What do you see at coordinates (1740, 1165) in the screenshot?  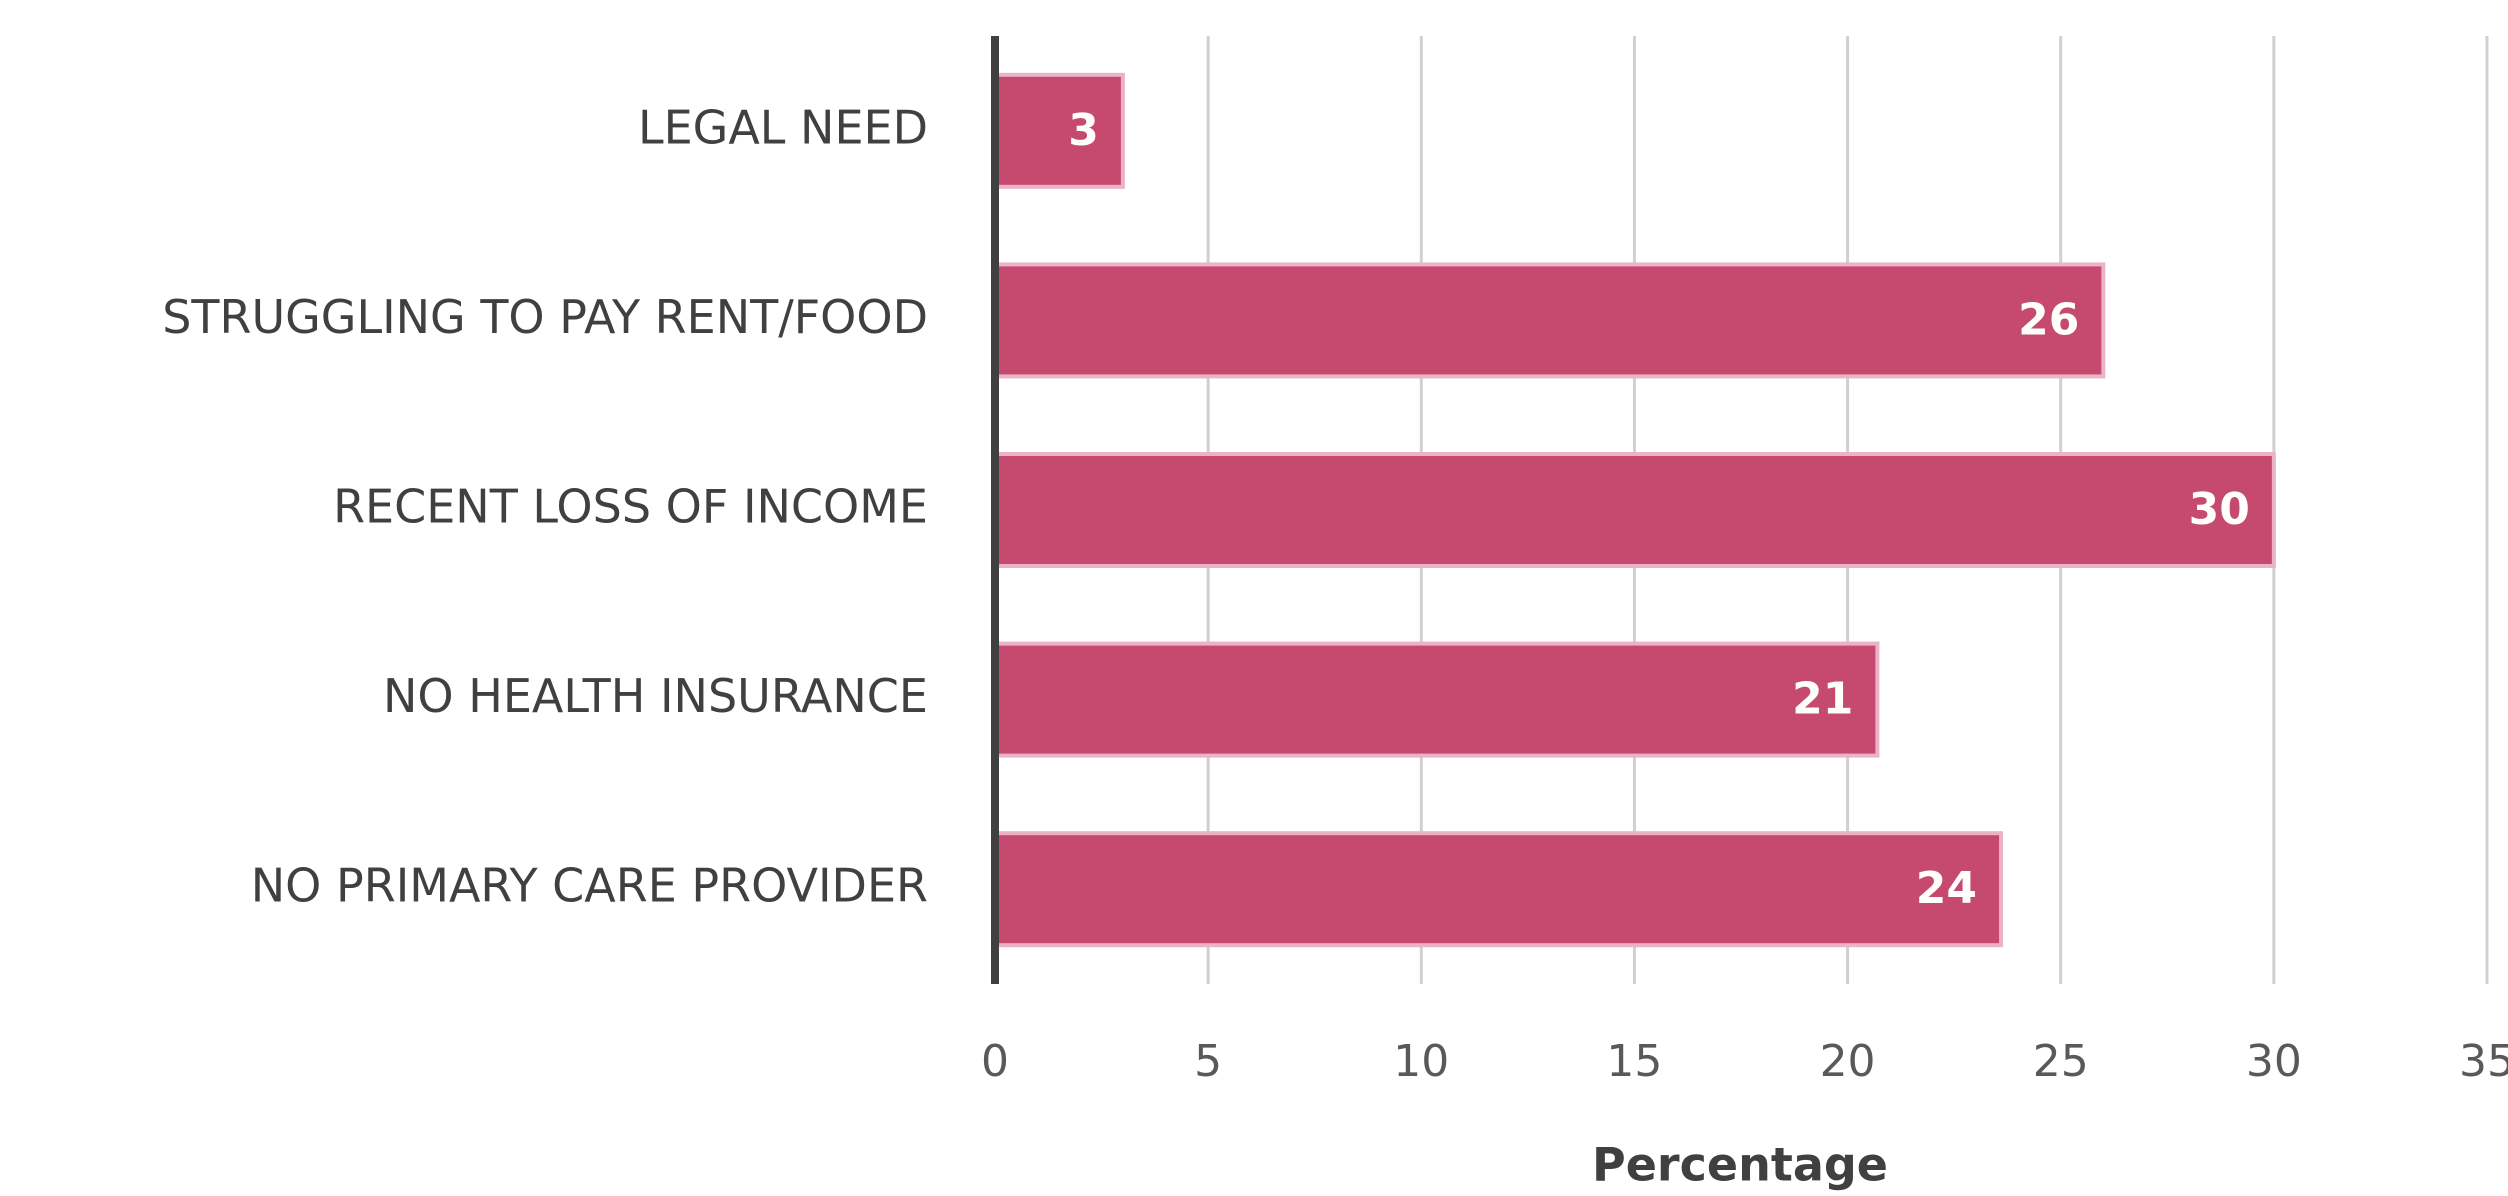 I see `x-axis-title: Percentage` at bounding box center [1740, 1165].